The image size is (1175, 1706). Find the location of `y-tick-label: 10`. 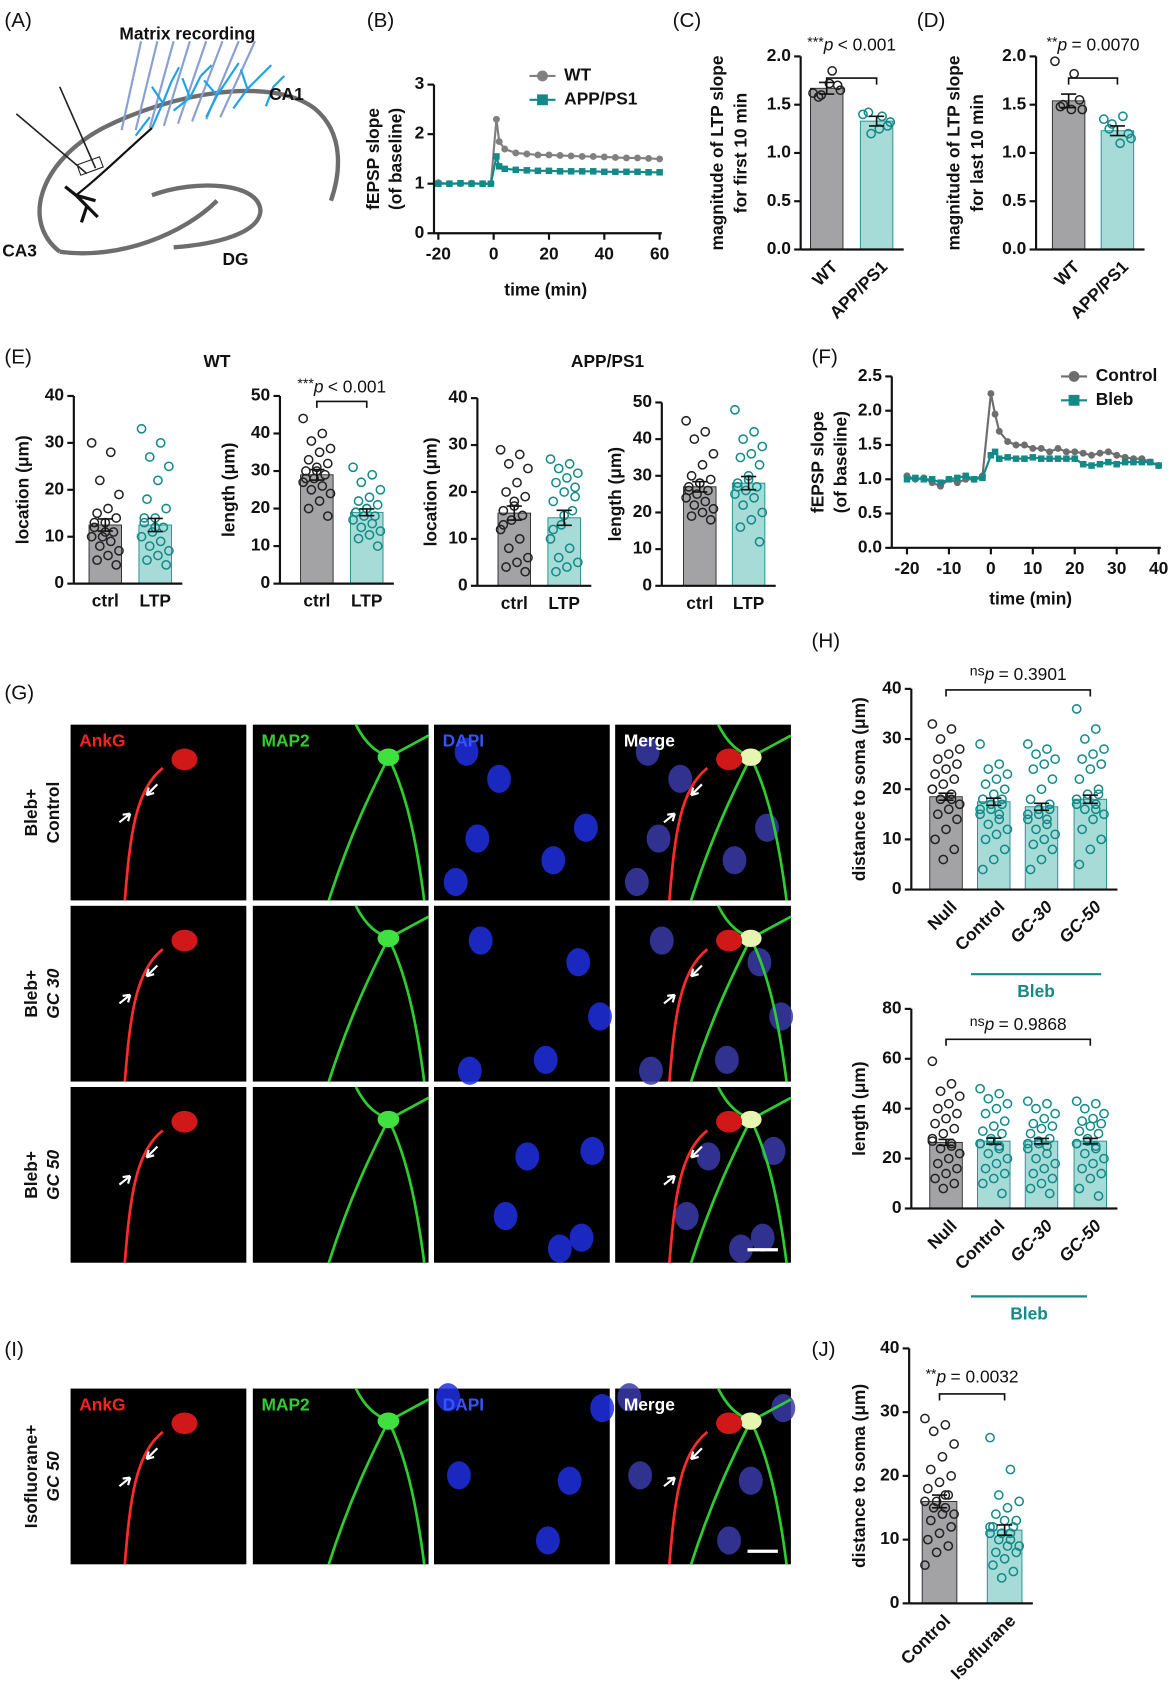

y-tick-label: 10 is located at coordinates (457, 537).